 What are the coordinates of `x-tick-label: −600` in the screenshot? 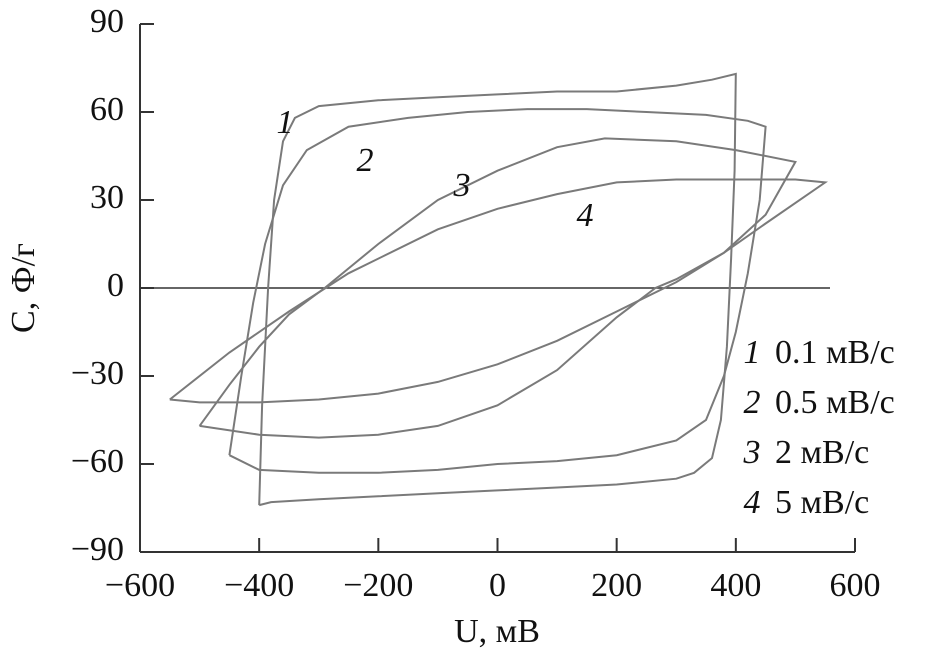 It's located at (140, 585).